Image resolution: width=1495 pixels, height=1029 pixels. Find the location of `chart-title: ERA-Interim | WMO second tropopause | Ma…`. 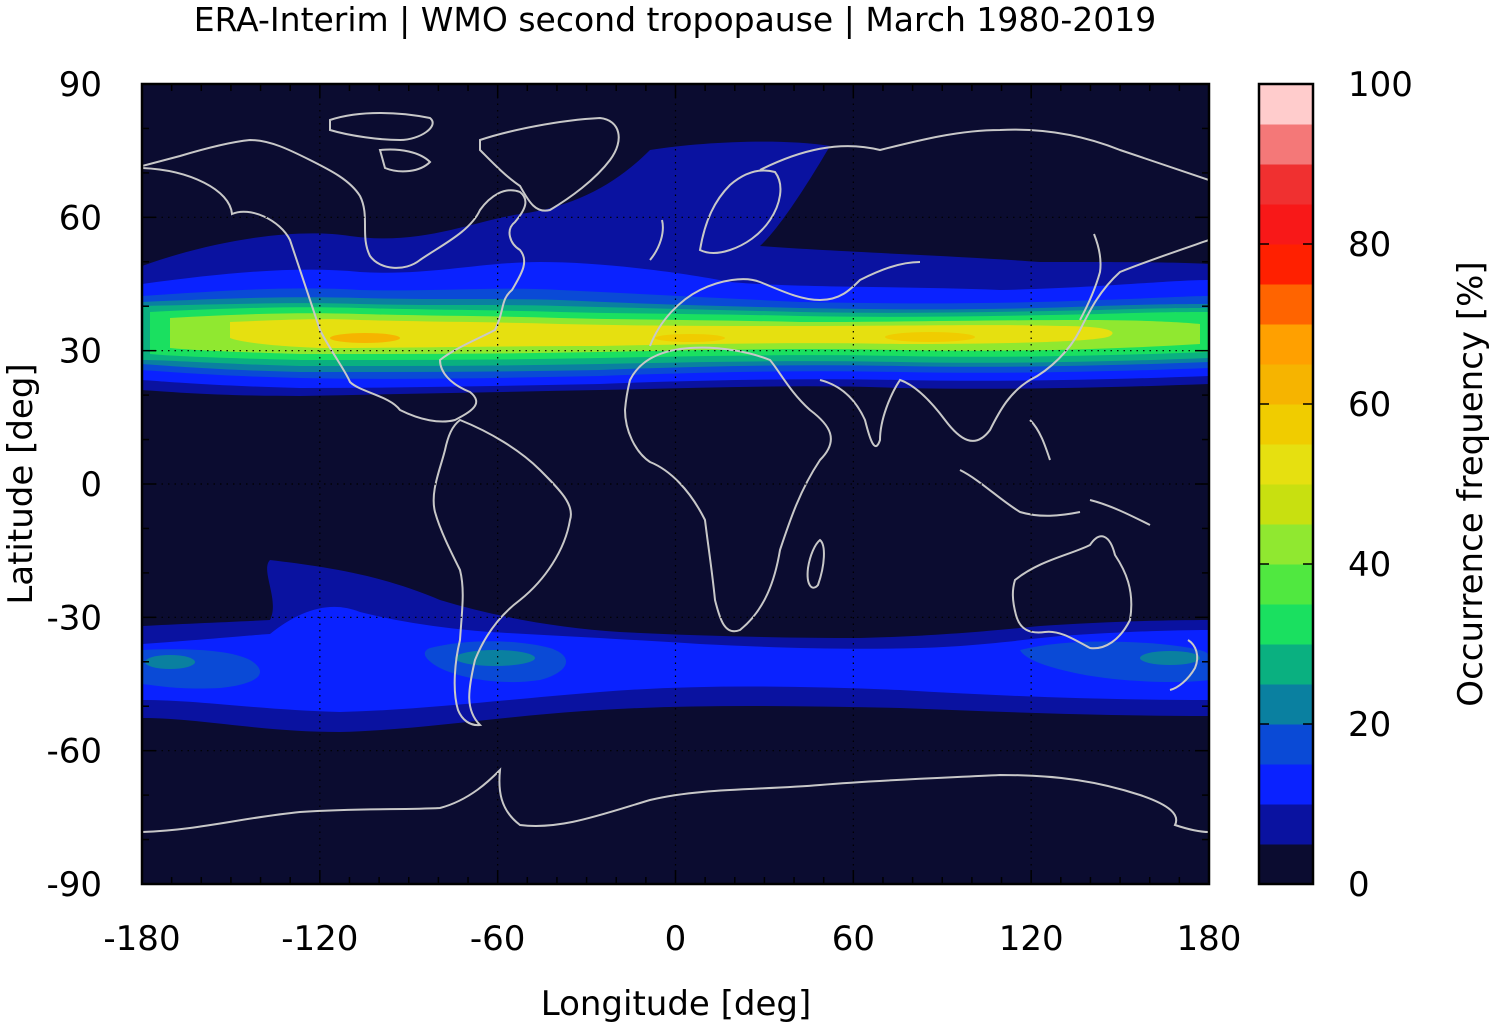

chart-title: ERA-Interim | WMO second tropopause | Ma… is located at coordinates (675, 19).